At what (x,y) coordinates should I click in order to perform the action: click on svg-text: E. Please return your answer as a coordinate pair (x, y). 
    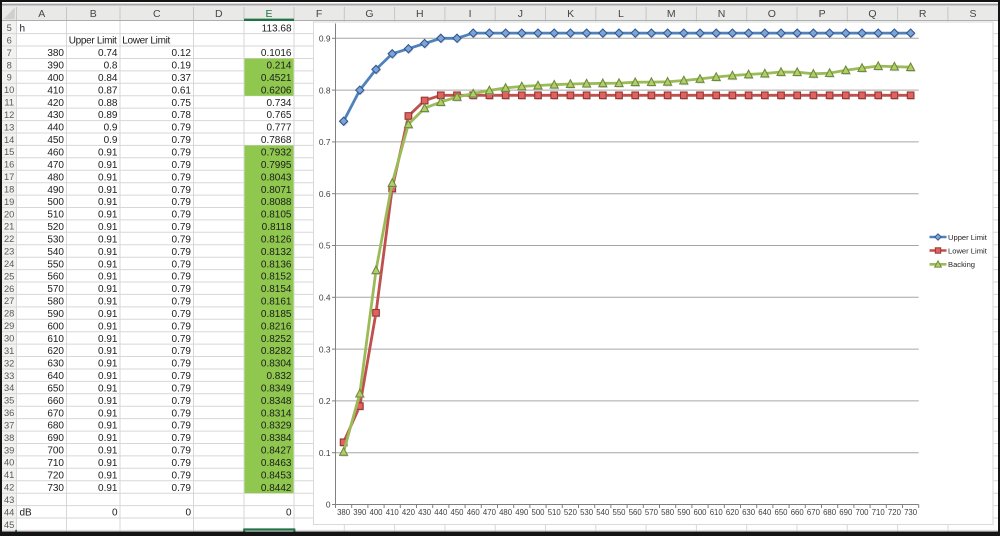
    Looking at the image, I should click on (268, 14).